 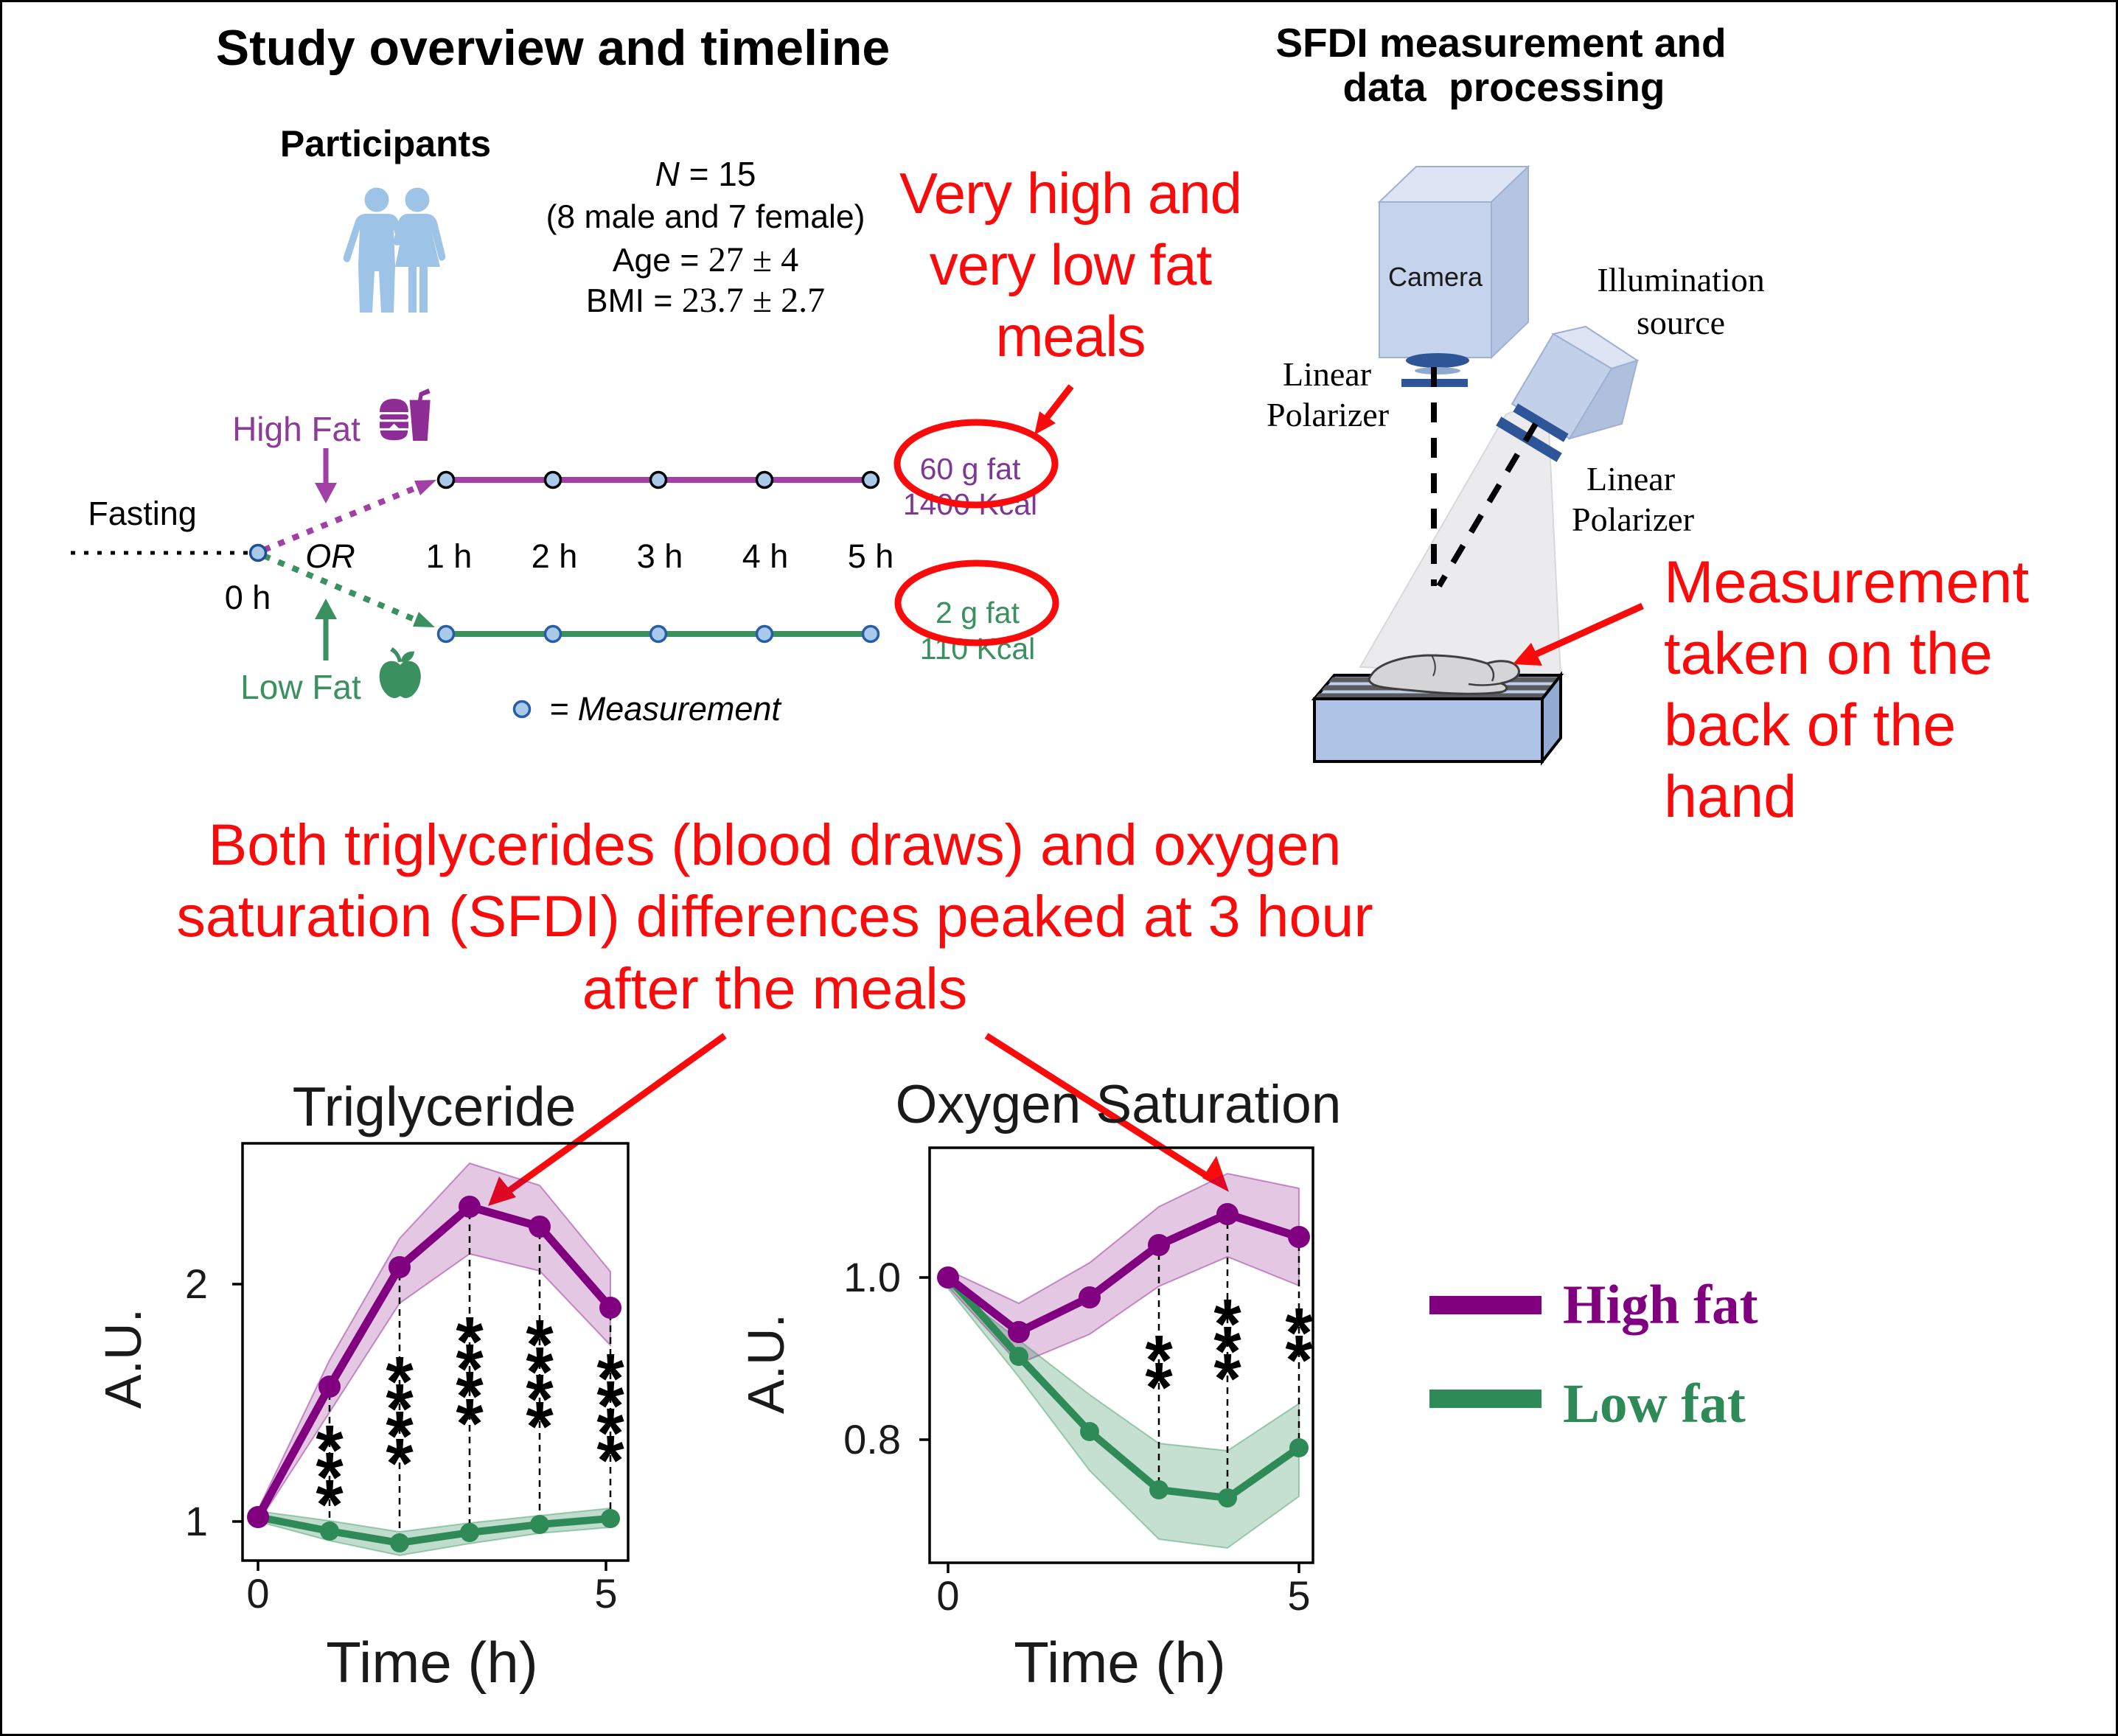 What do you see at coordinates (660, 556) in the screenshot?
I see `svg-text: 3 h` at bounding box center [660, 556].